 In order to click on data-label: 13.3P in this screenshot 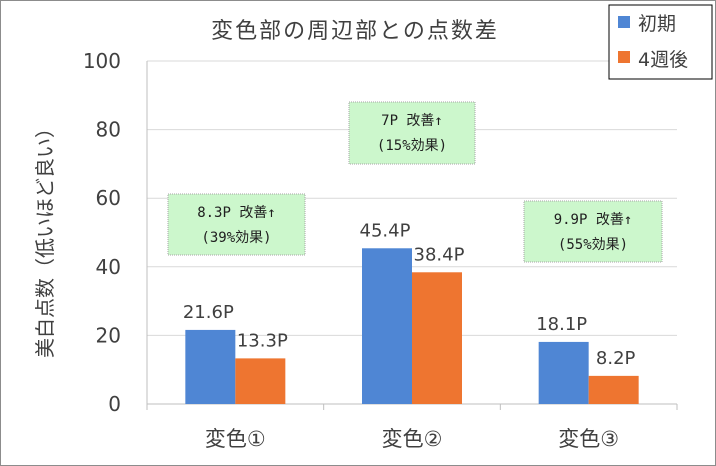, I will do `click(262, 340)`.